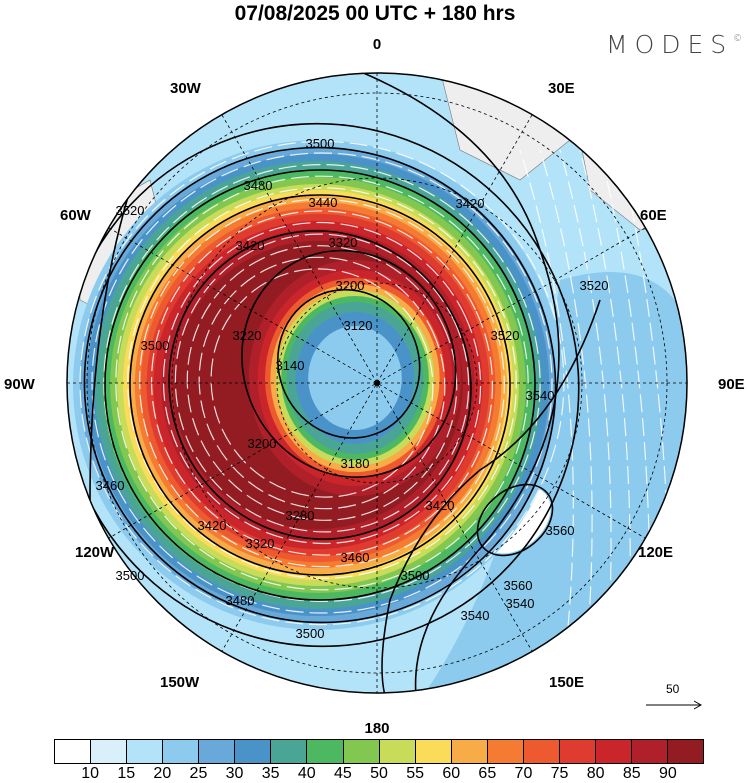 The image size is (750, 783). I want to click on colorbar-tick-label: 35, so click(270, 773).